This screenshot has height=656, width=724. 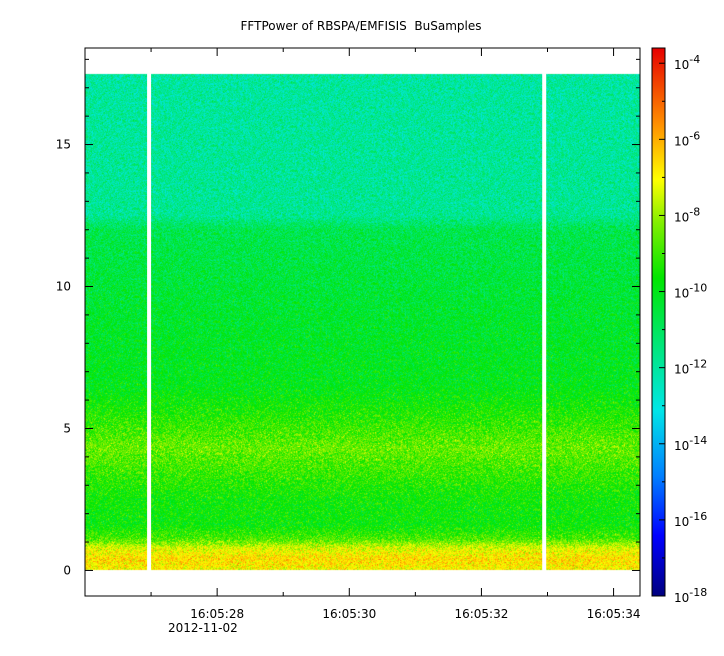 What do you see at coordinates (687, 214) in the screenshot?
I see `colorbar-tick-label: 10⁻⁸` at bounding box center [687, 214].